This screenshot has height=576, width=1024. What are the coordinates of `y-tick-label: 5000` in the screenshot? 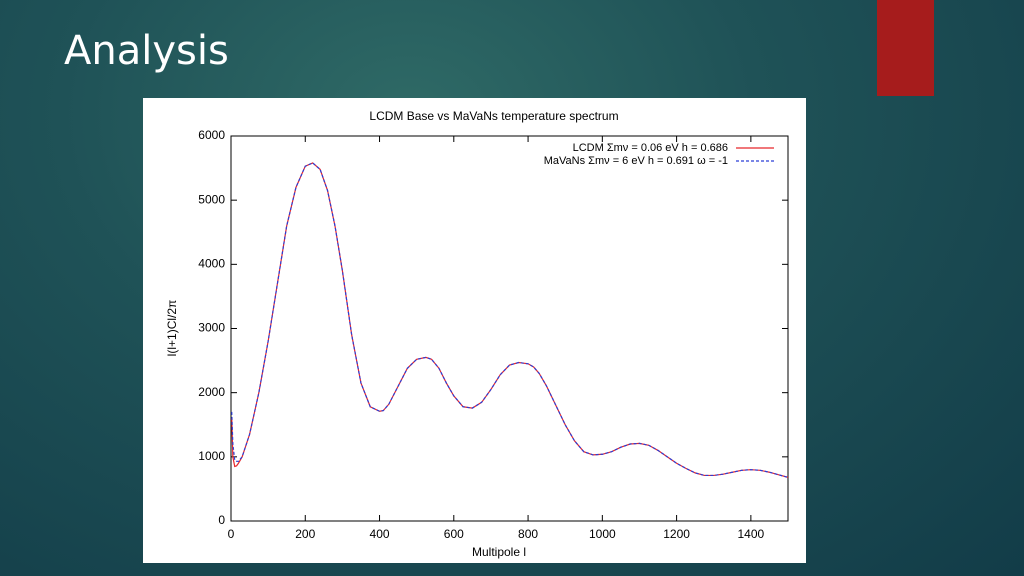 It's located at (211, 199).